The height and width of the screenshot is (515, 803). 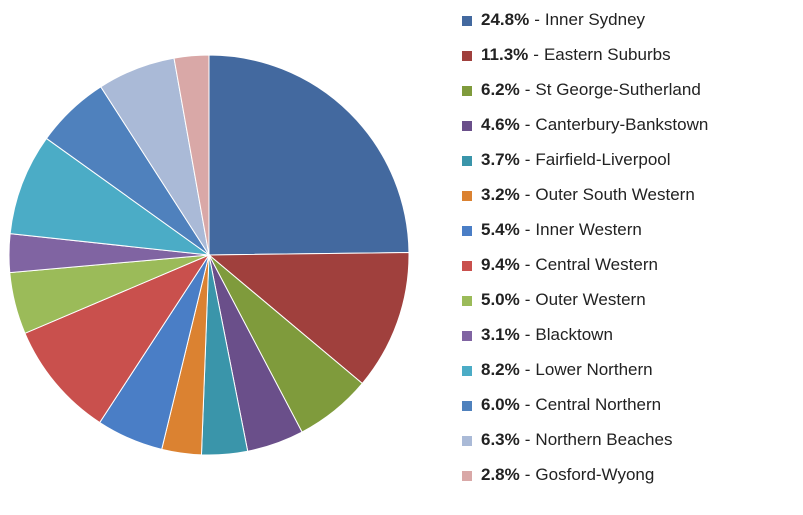 I want to click on legend-entry: 2.8% - Gosford-Wyong, so click(x=567, y=474).